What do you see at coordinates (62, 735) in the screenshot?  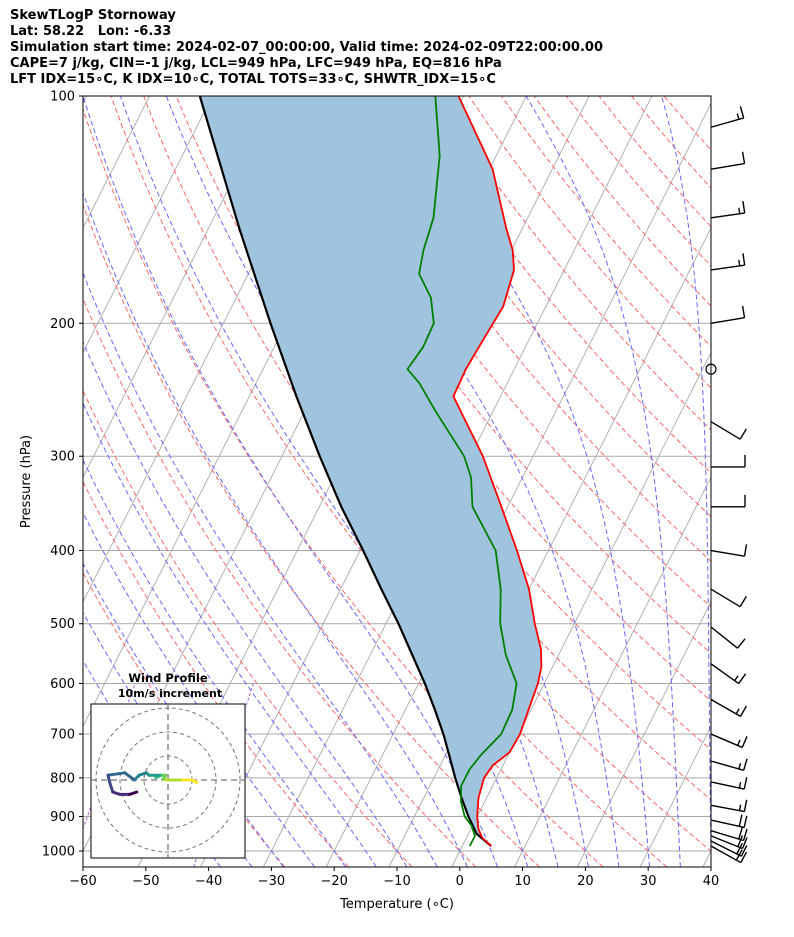 I see `y-tick-label: 700` at bounding box center [62, 735].